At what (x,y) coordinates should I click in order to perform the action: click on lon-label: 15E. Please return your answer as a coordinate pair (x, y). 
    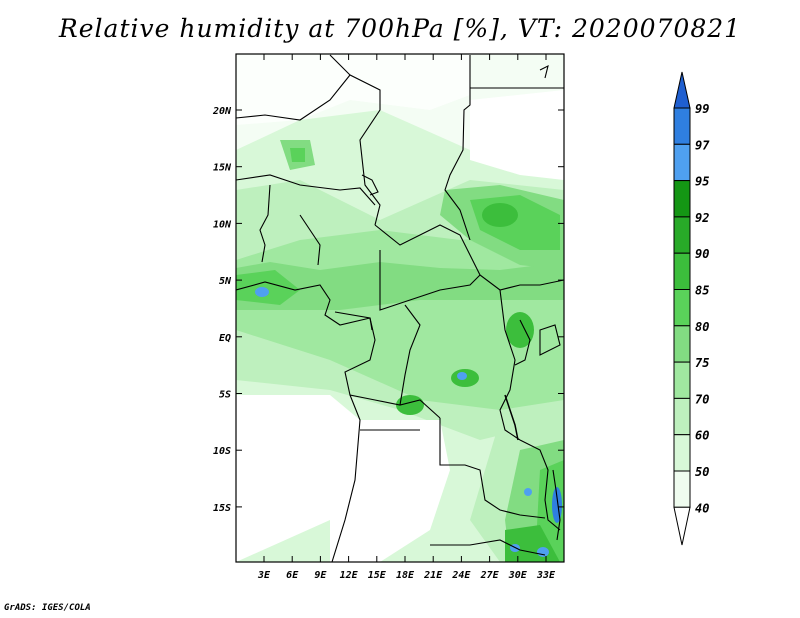
    Looking at the image, I should click on (377, 575).